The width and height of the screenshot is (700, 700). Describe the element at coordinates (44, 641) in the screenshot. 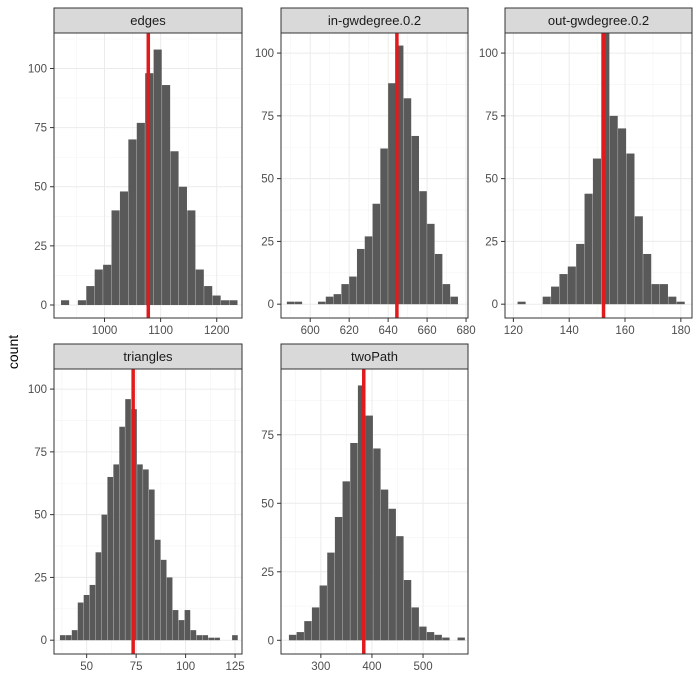

I see `facet-triangles-y-tick-label: 0` at that location.